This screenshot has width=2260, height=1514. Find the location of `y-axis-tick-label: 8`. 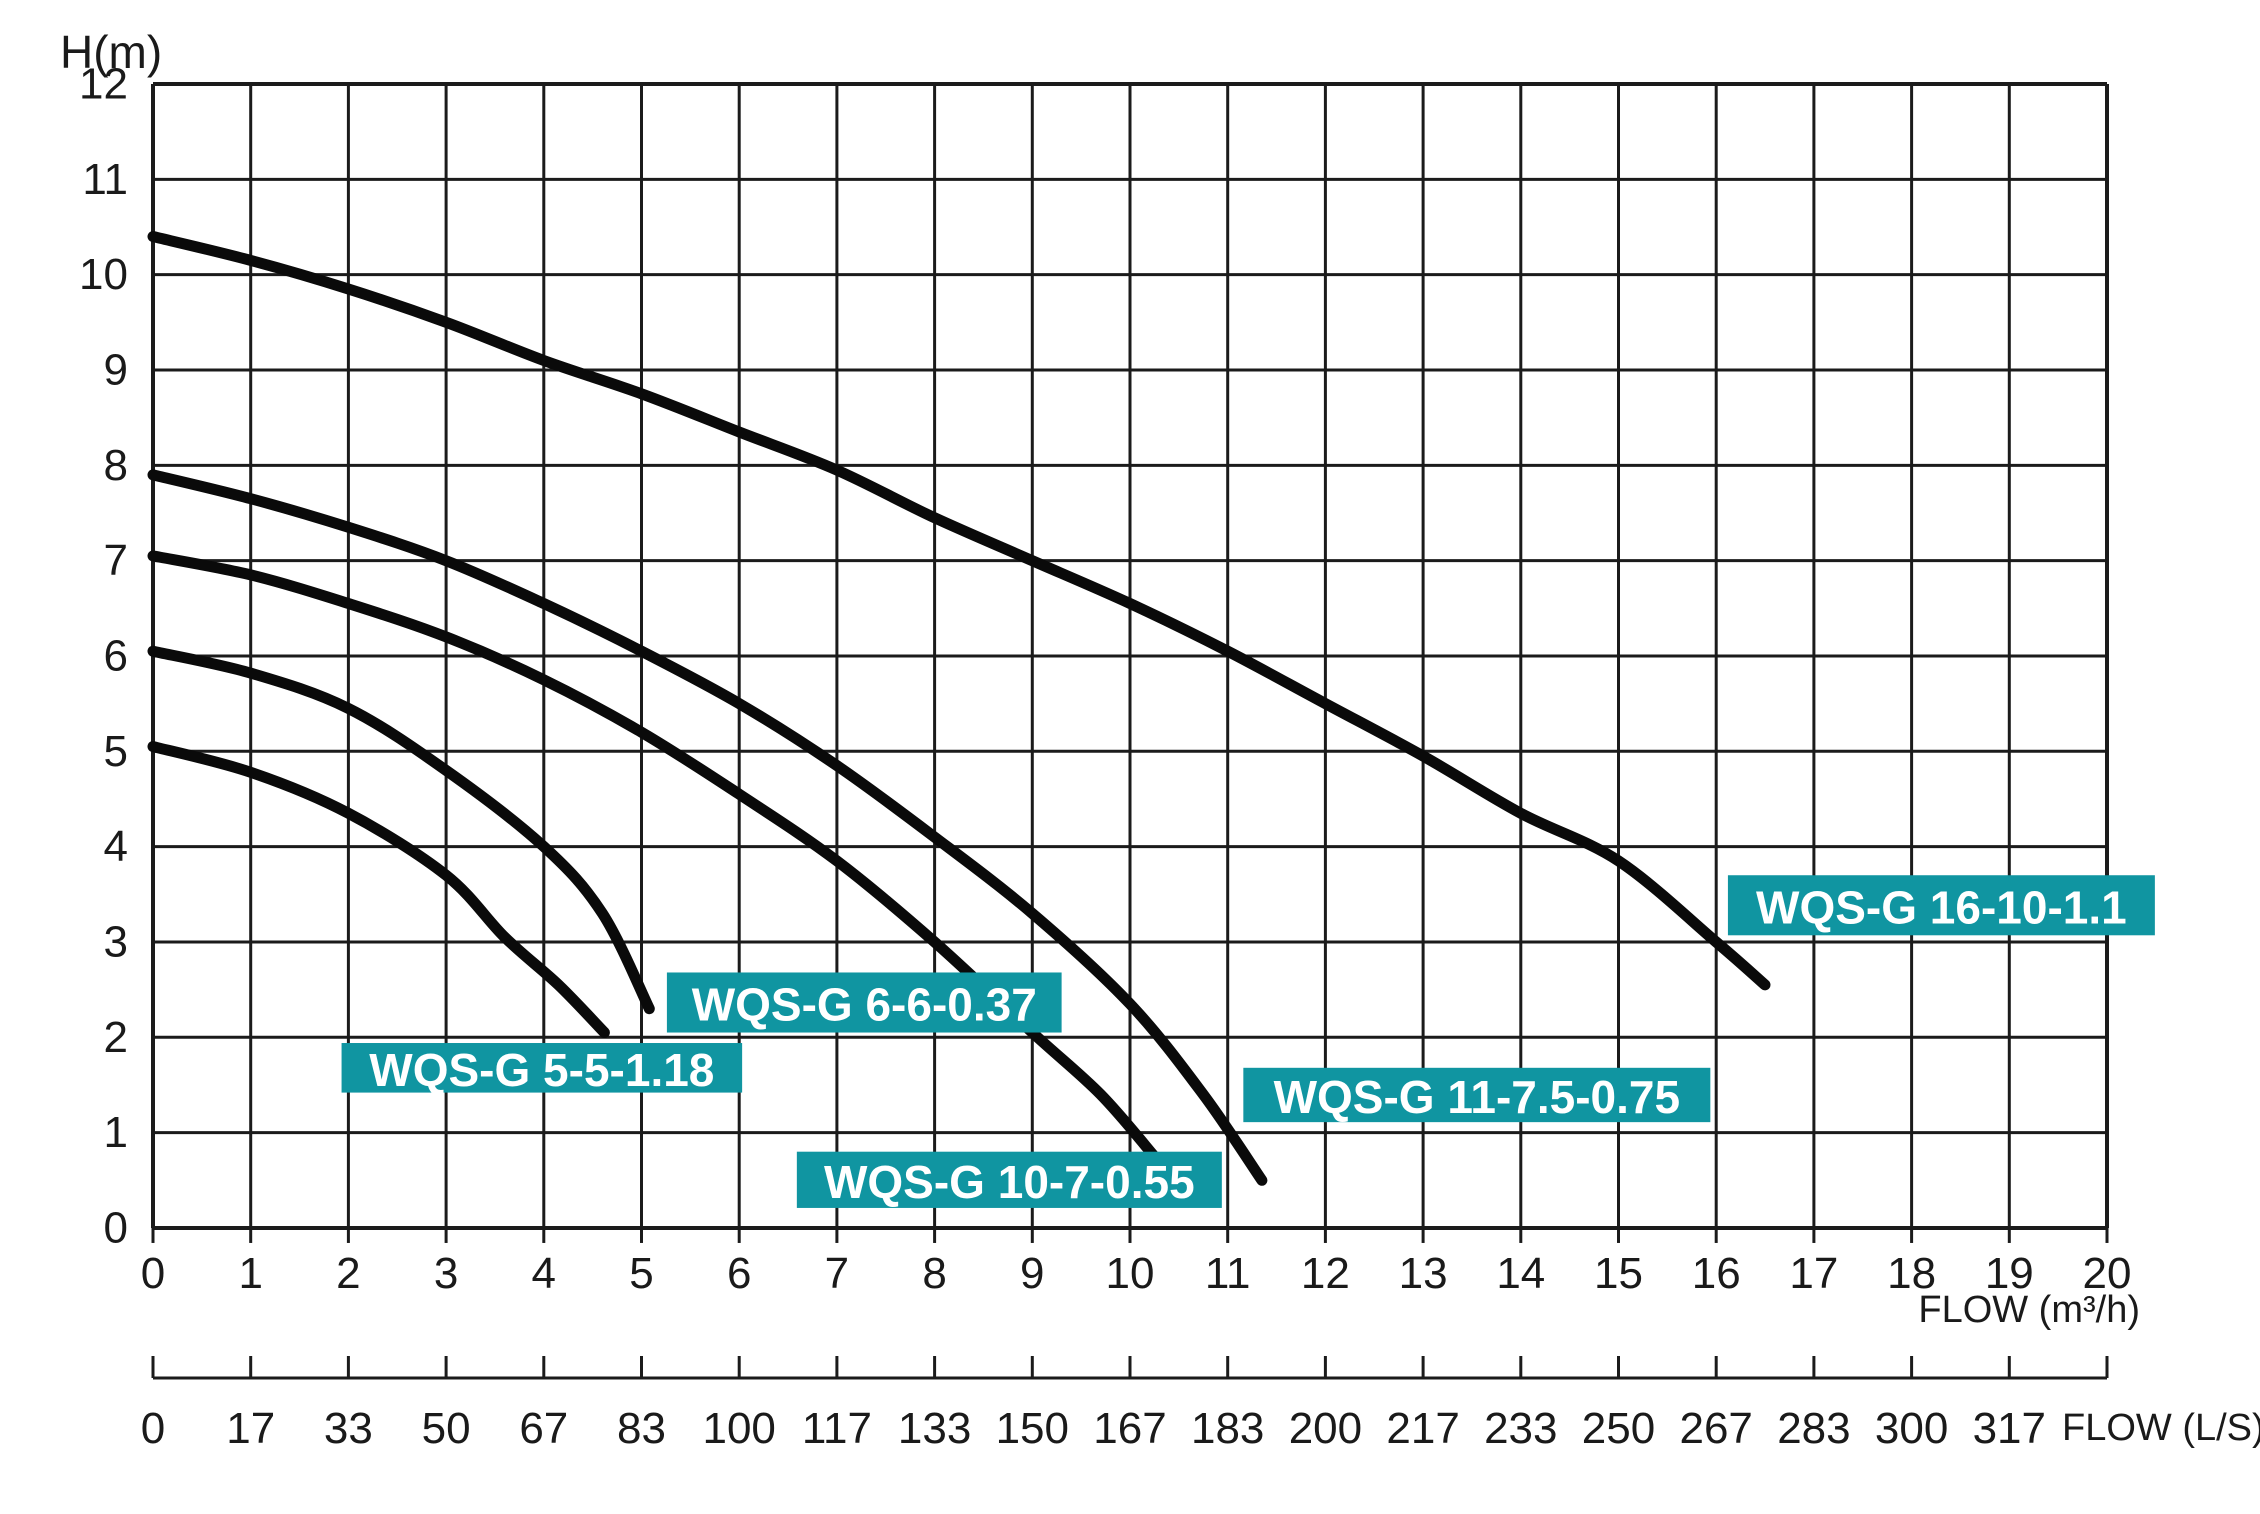

y-axis-tick-label: 8 is located at coordinates (116, 465).